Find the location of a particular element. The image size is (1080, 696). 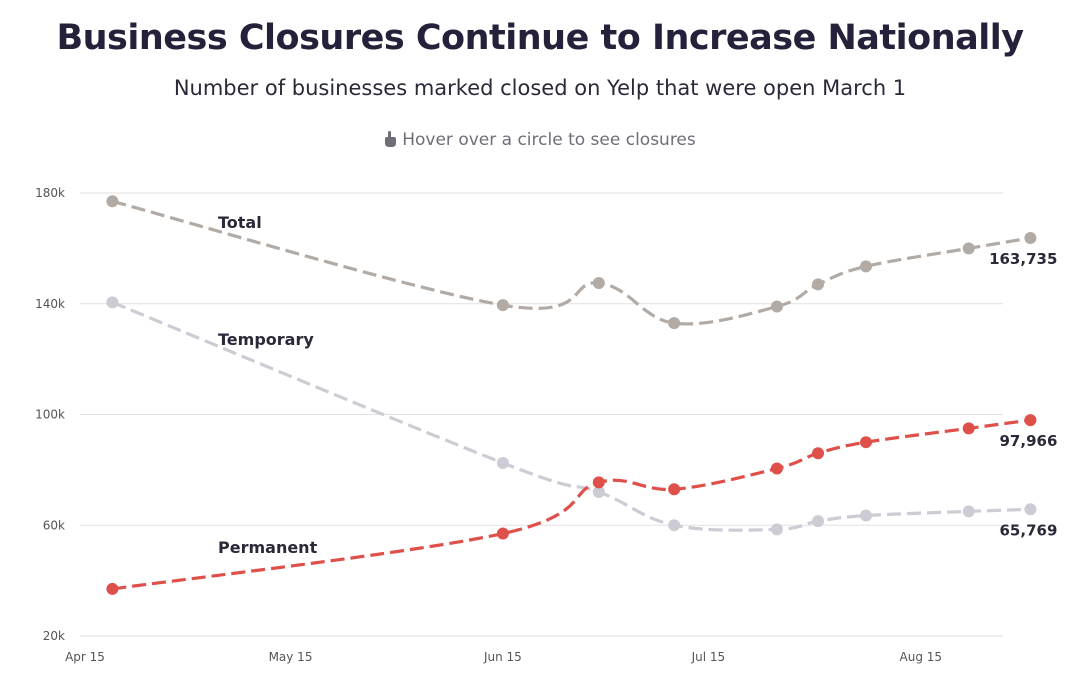

x-tick-label: Jun 15 is located at coordinates (502, 657).